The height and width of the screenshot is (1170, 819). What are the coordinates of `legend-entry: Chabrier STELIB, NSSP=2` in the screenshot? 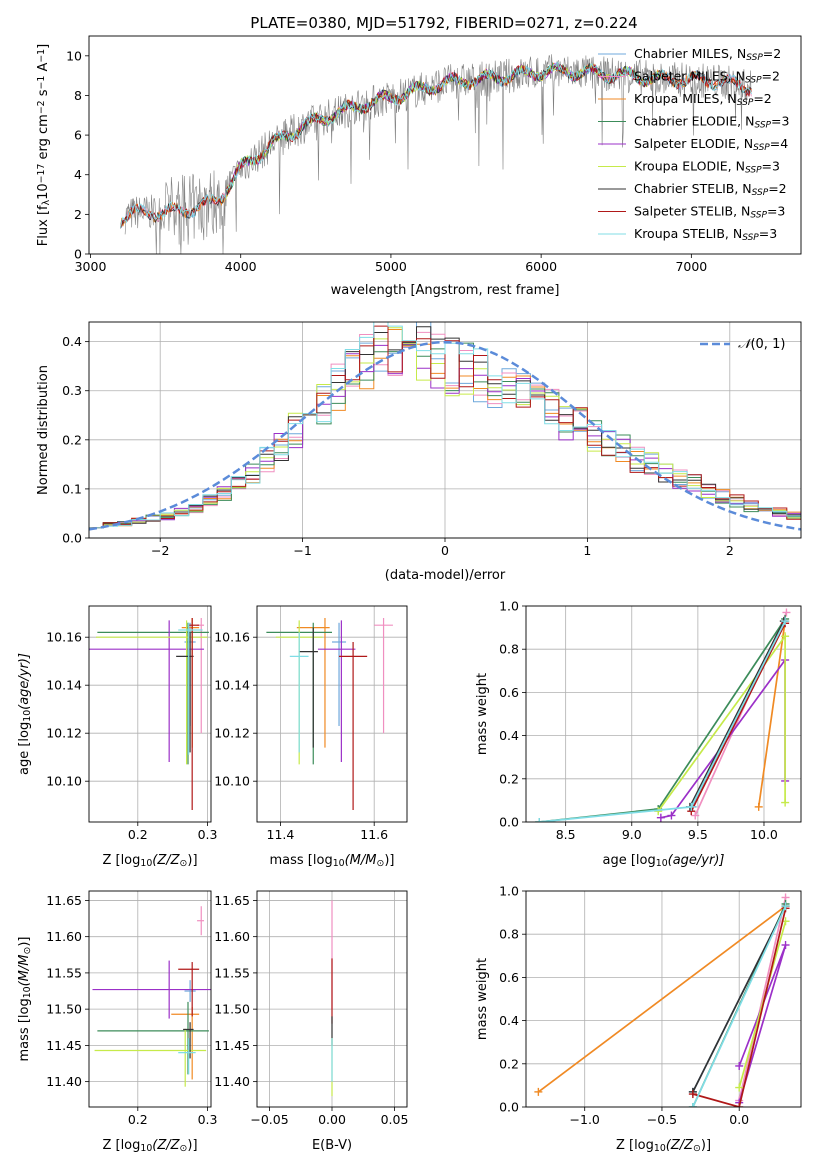 It's located at (710, 189).